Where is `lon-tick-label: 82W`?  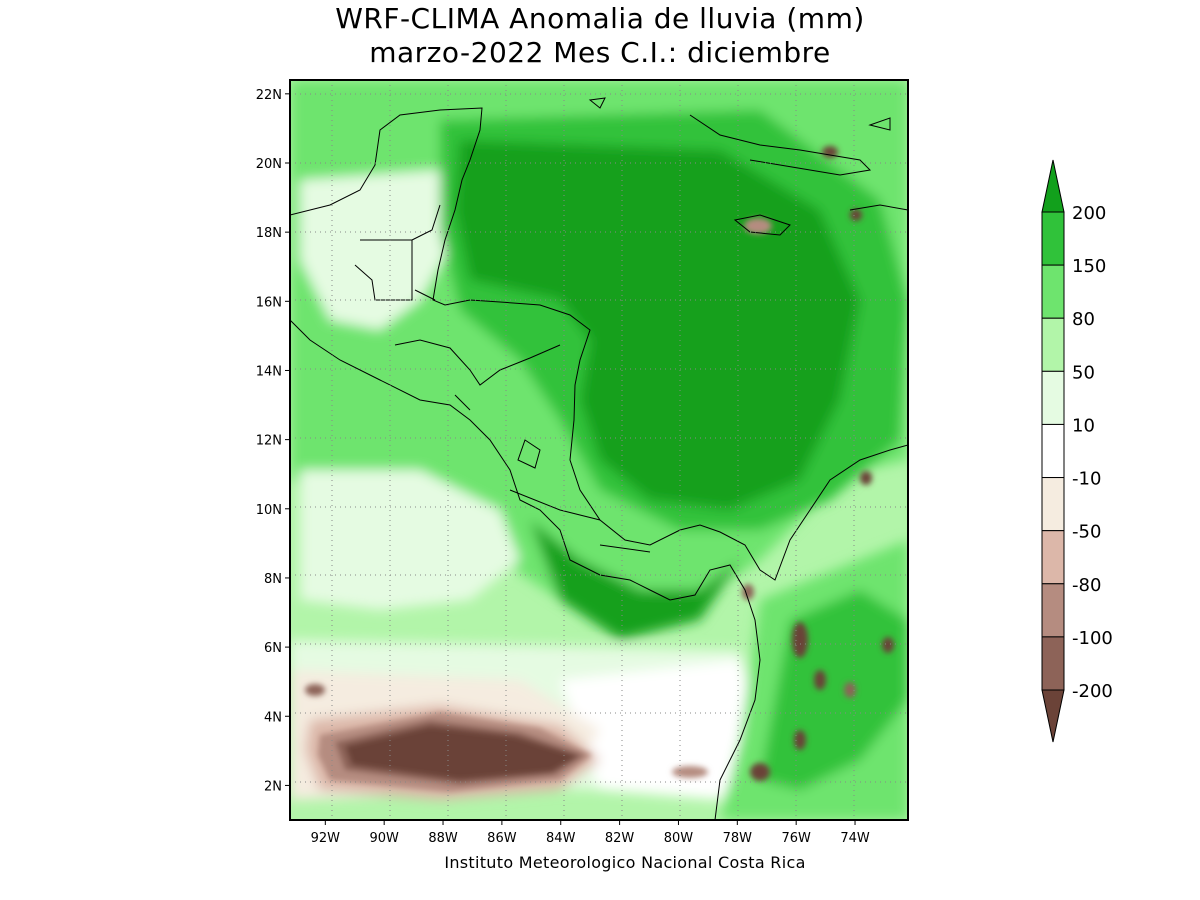 lon-tick-label: 82W is located at coordinates (620, 838).